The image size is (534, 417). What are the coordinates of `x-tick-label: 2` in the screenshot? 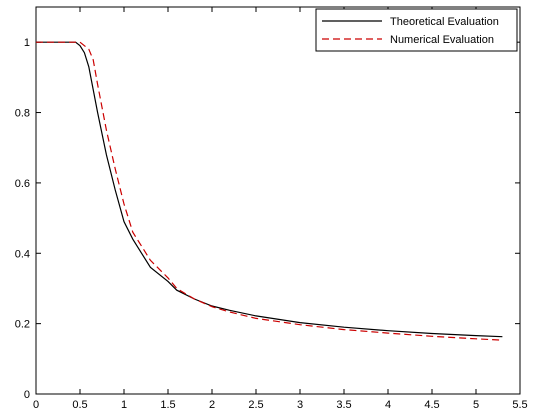 It's located at (212, 405).